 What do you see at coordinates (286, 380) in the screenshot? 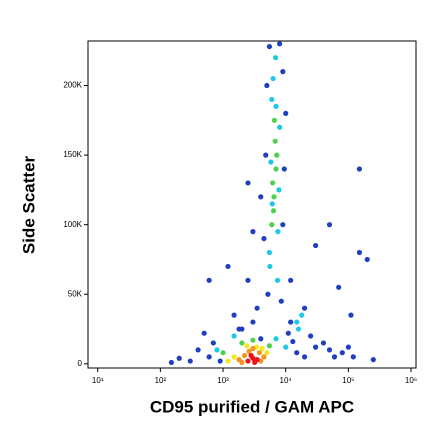
I see `x-tick-label: 10⁴` at bounding box center [286, 380].